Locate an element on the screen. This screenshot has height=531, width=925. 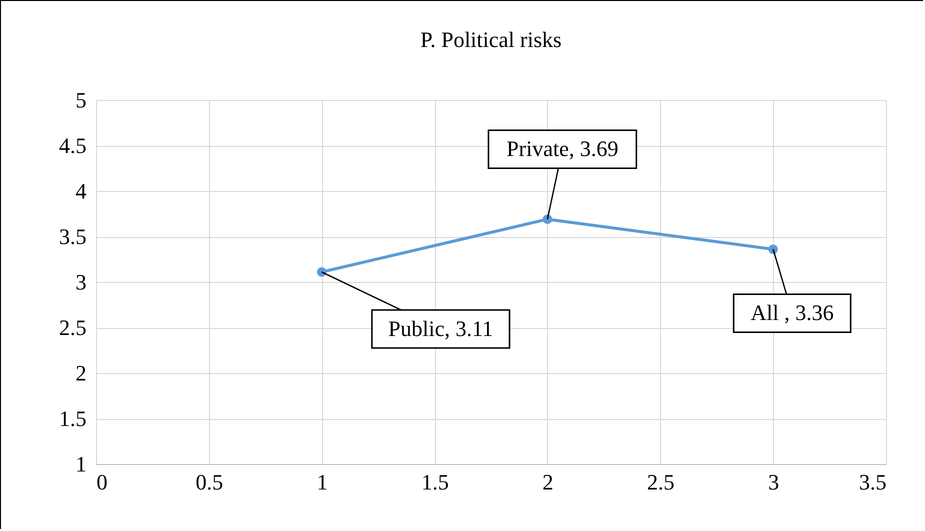
x-tick-label: 3.5 is located at coordinates (872, 482).